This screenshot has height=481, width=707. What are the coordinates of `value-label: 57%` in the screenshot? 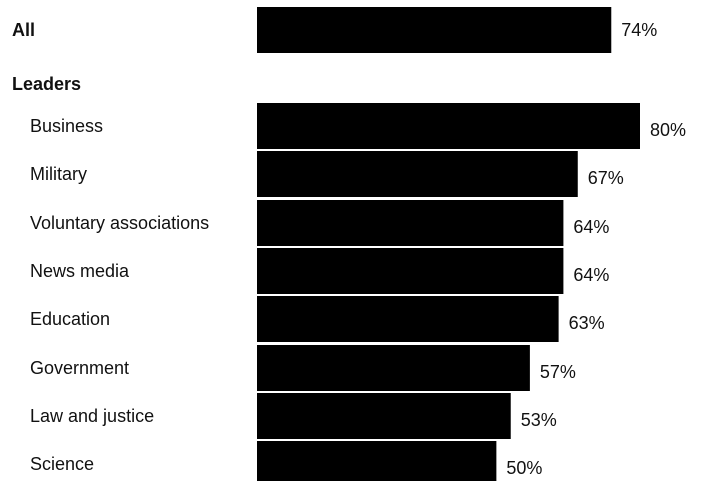 It's located at (558, 372).